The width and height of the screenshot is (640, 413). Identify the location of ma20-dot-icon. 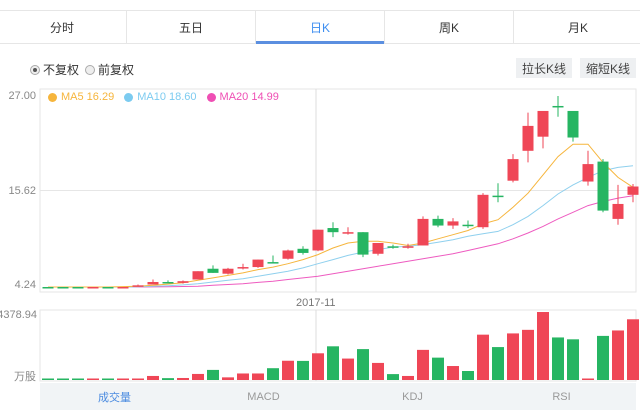
(211, 97).